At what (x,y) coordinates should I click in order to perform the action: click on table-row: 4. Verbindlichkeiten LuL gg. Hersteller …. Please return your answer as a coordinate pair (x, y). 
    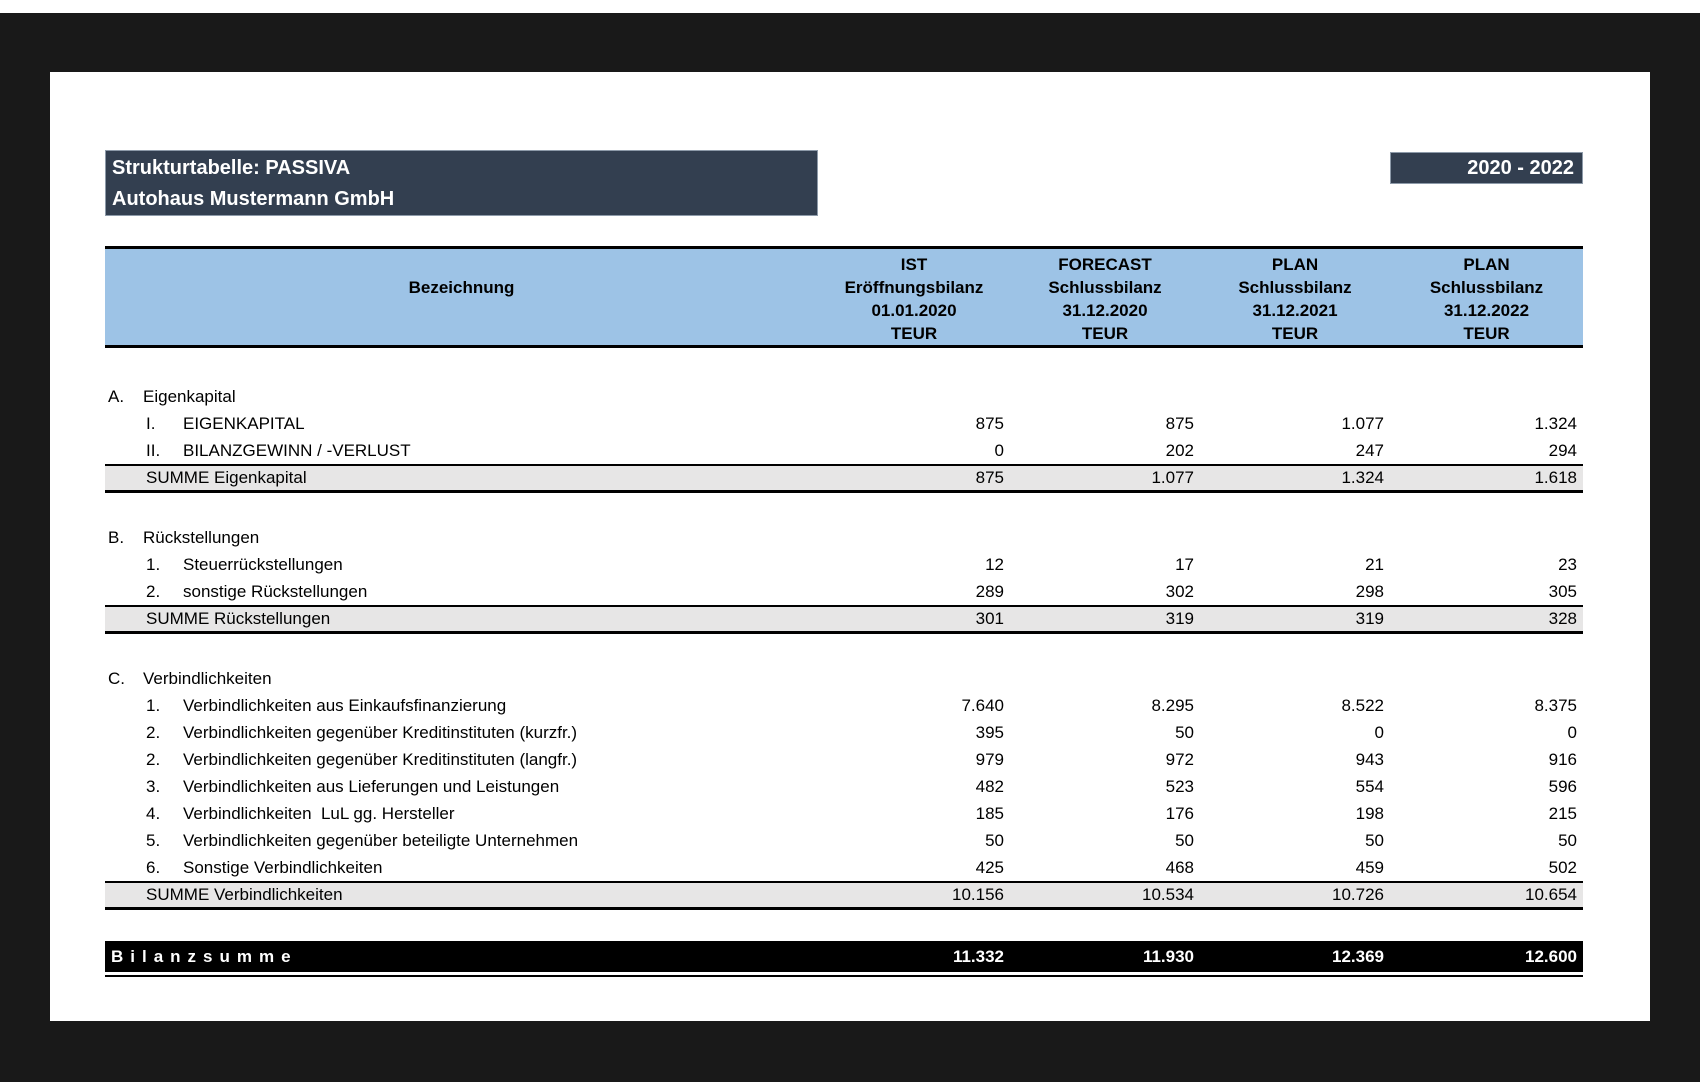
    Looking at the image, I should click on (844, 813).